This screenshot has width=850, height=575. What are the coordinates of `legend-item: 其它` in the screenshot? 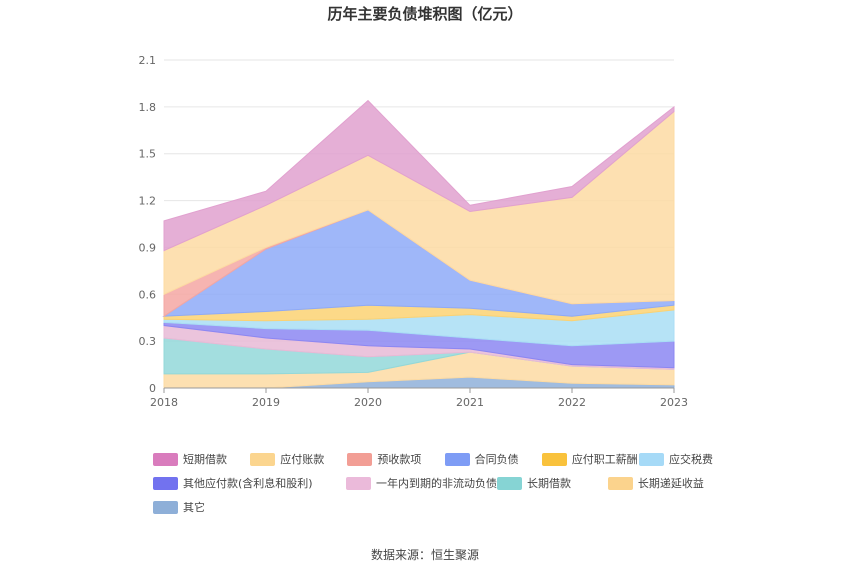 It's located at (193, 507).